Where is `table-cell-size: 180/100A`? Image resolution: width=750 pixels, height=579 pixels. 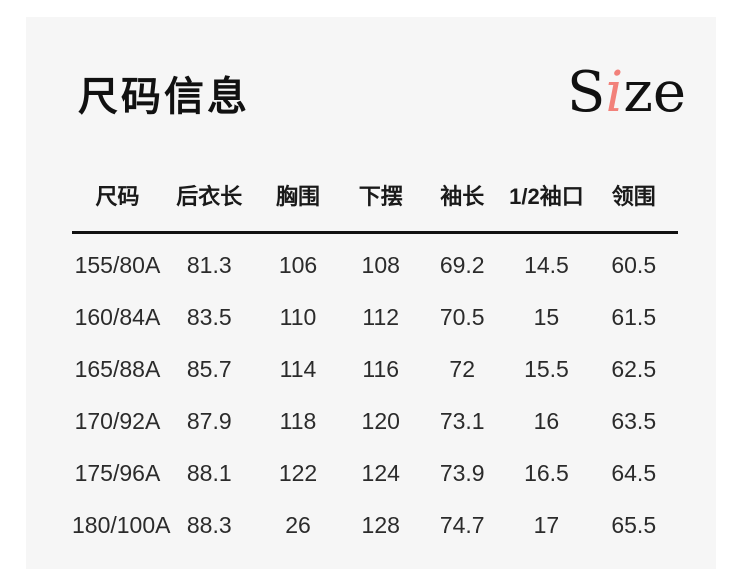 table-cell-size: 180/100A is located at coordinates (121, 524).